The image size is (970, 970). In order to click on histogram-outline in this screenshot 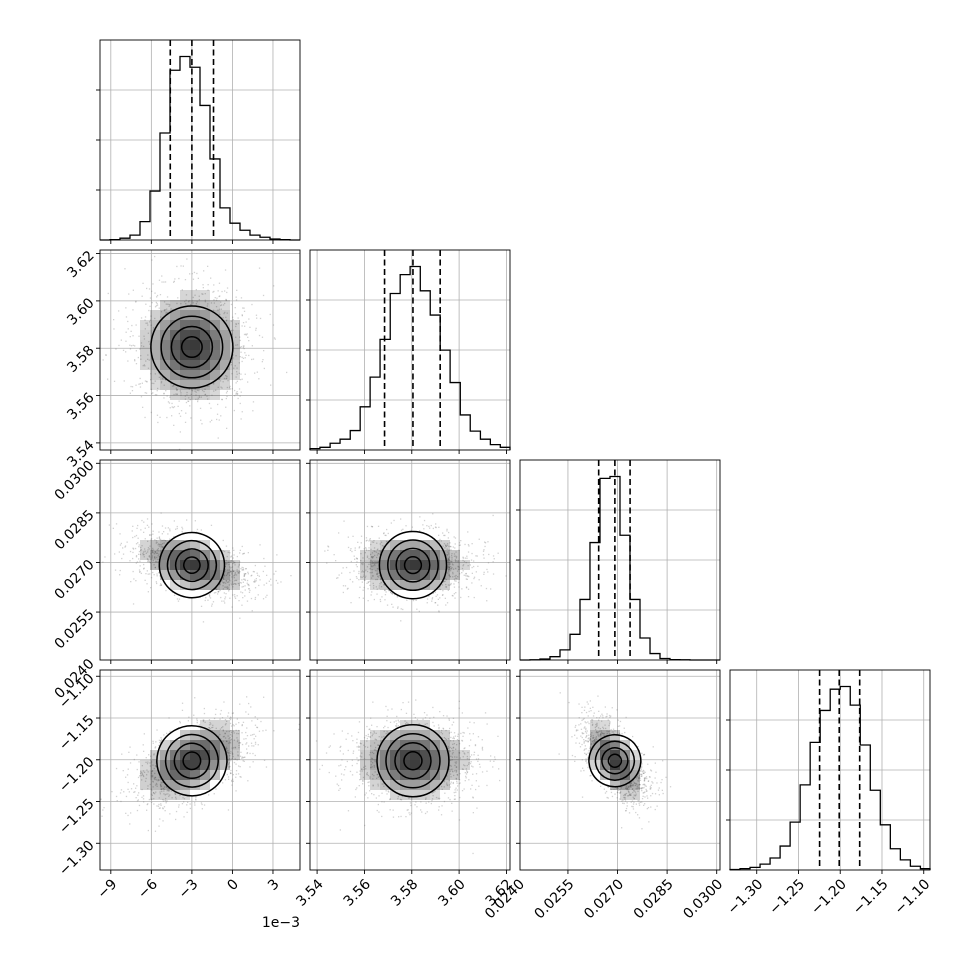, I will do `click(410, 357)`.